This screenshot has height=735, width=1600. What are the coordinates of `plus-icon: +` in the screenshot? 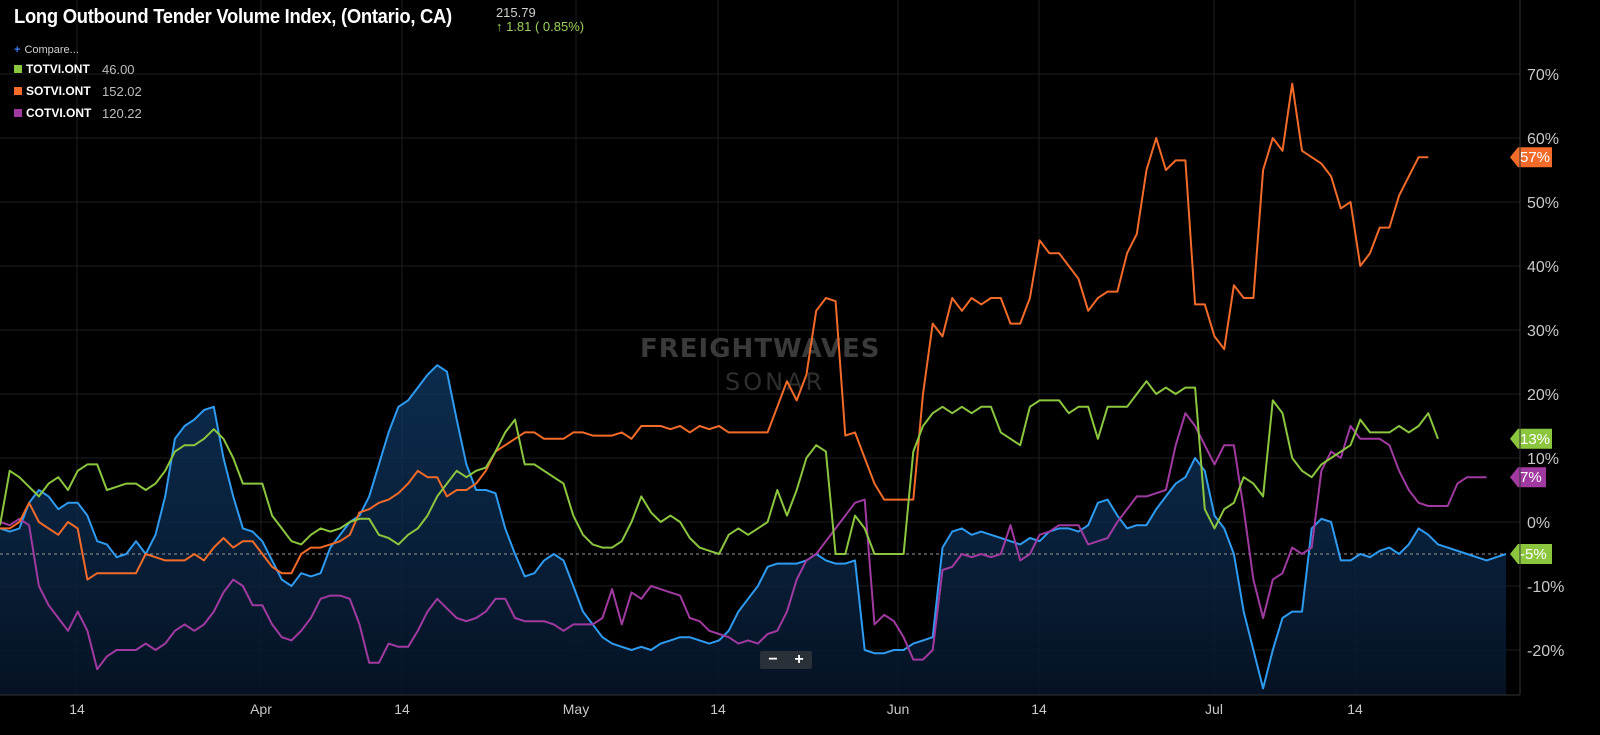 It's located at (17, 50).